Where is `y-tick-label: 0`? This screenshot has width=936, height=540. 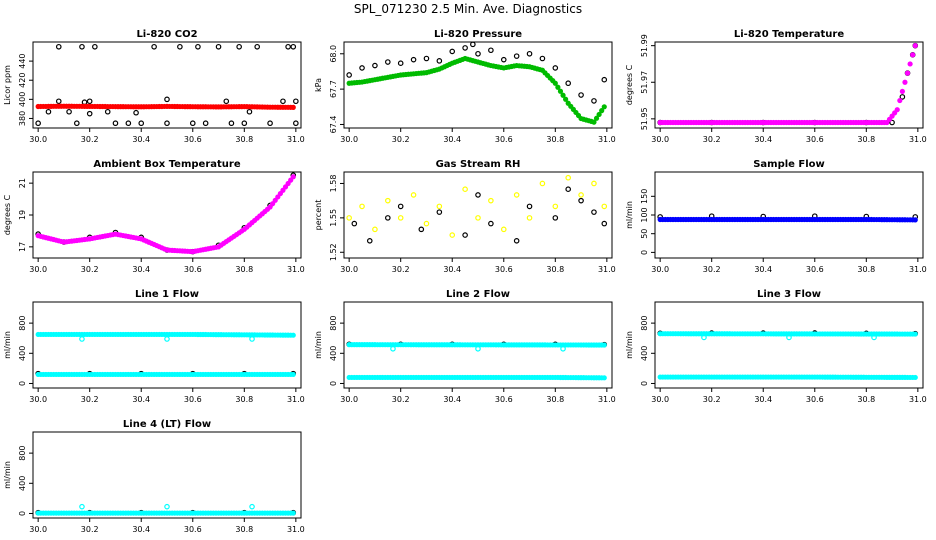
y-tick-label: 0 is located at coordinates (333, 383).